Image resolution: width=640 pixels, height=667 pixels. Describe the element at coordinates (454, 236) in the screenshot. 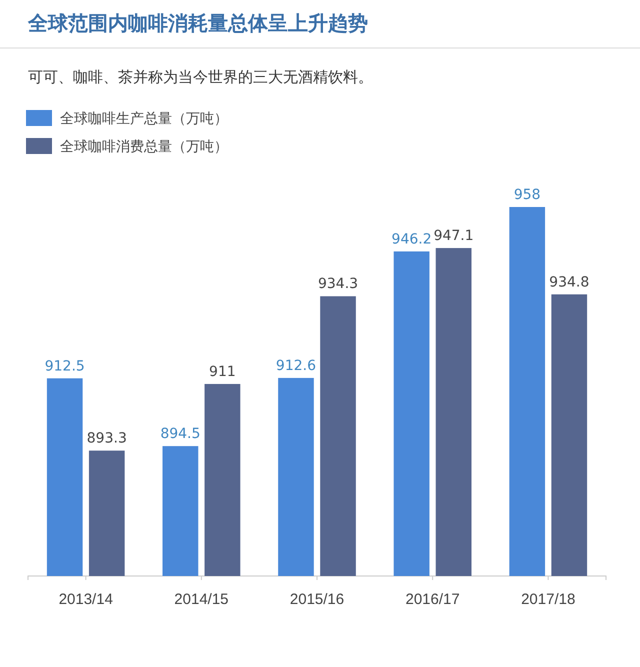

I see `data-label: 947.1` at that location.